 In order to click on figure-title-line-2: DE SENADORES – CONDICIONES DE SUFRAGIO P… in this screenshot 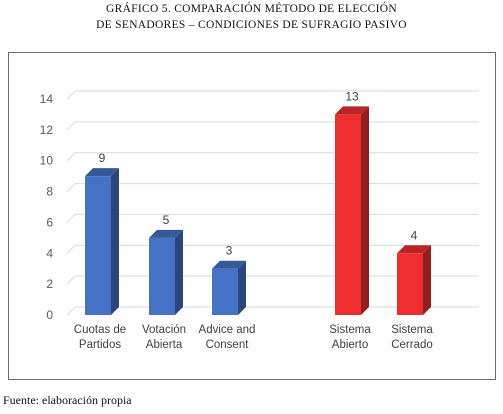, I will do `click(251, 25)`.